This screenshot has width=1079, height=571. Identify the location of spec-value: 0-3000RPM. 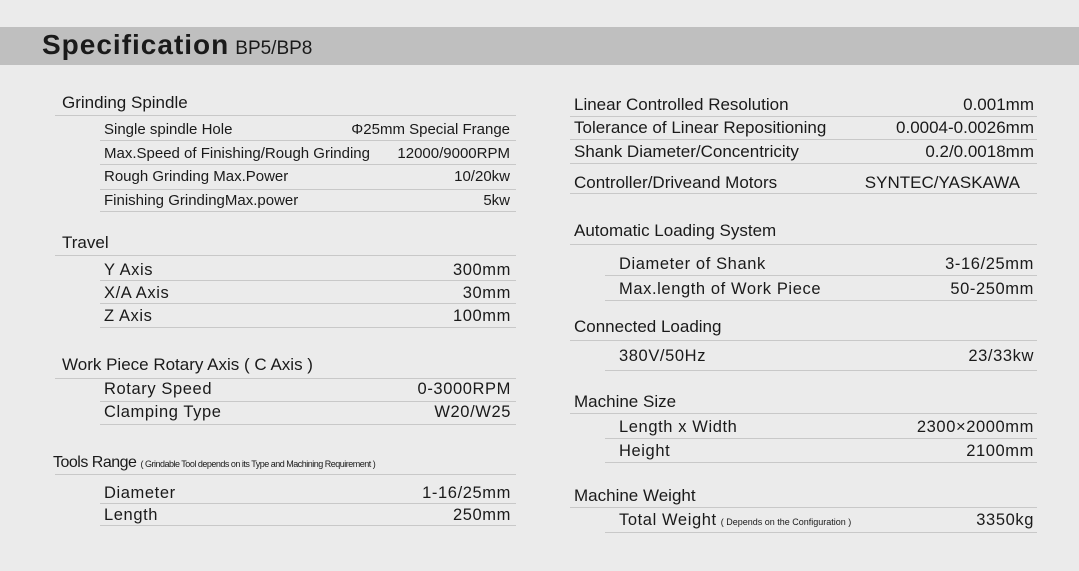
(464, 389).